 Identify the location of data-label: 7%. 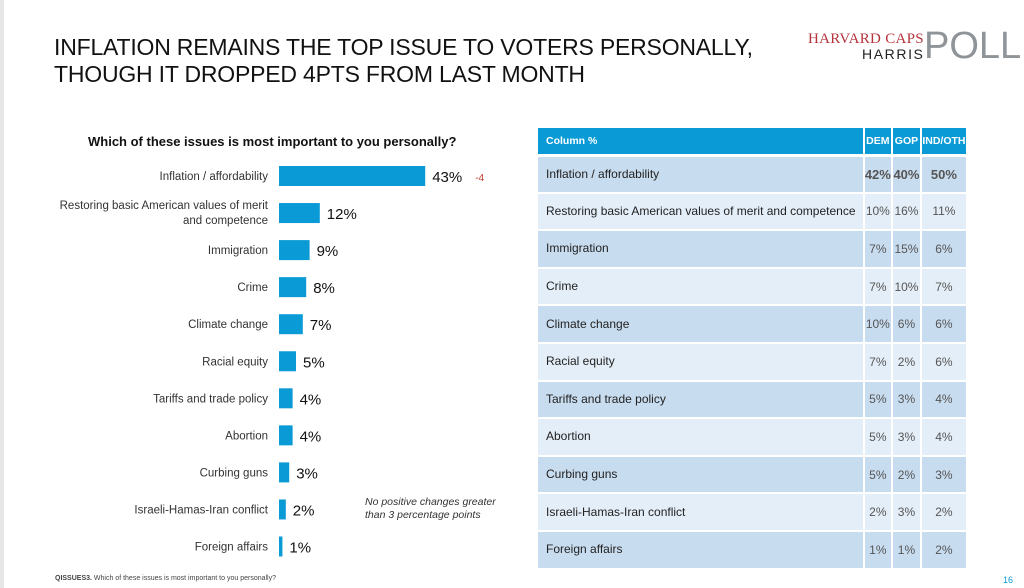
(321, 325).